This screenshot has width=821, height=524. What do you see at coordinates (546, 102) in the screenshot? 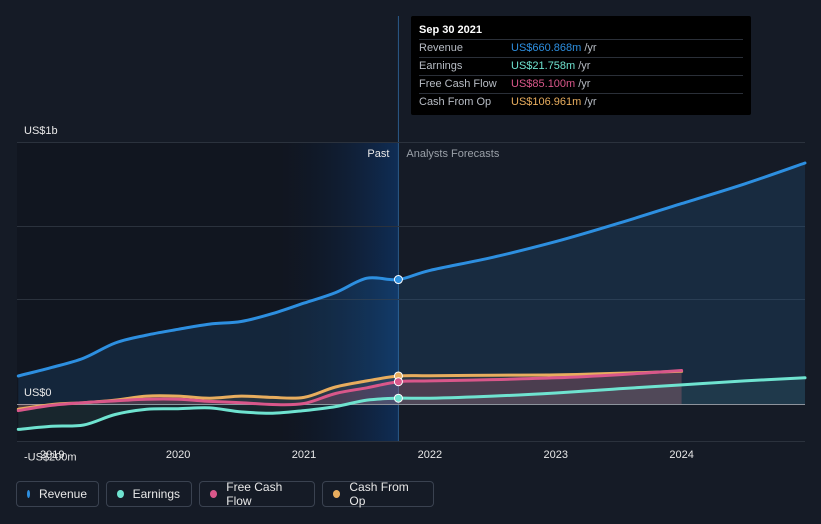
I see `tooltip-value: US$106.961m` at bounding box center [546, 102].